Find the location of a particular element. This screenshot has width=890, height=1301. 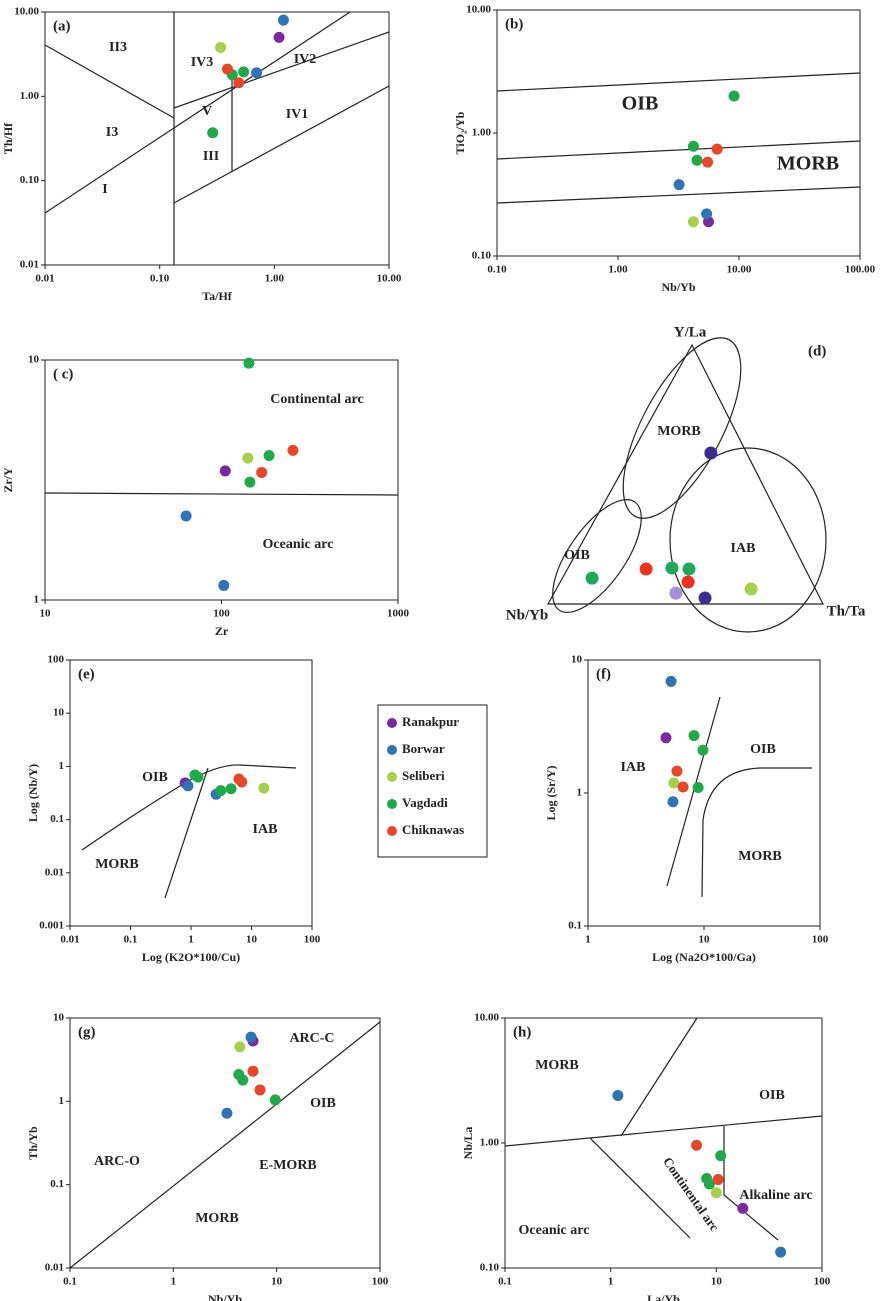

boundaries-h is located at coordinates (663, 1129).